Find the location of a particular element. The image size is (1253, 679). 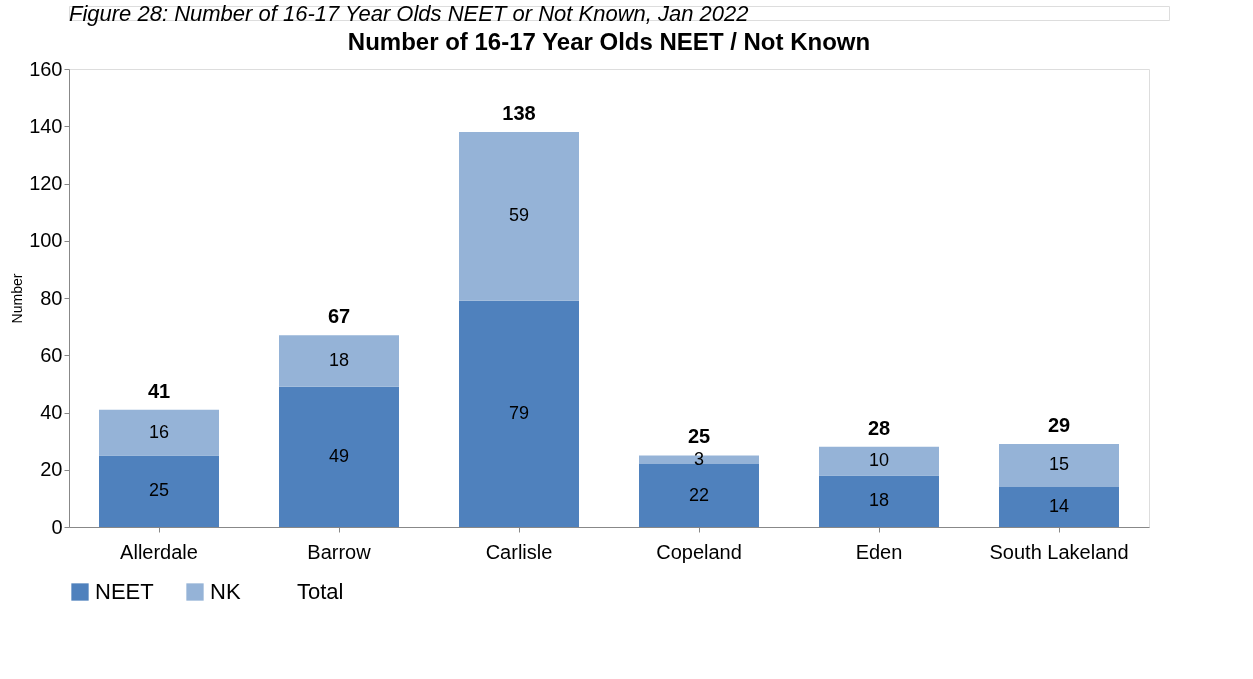

x-tick-label: Copeland is located at coordinates (699, 551).